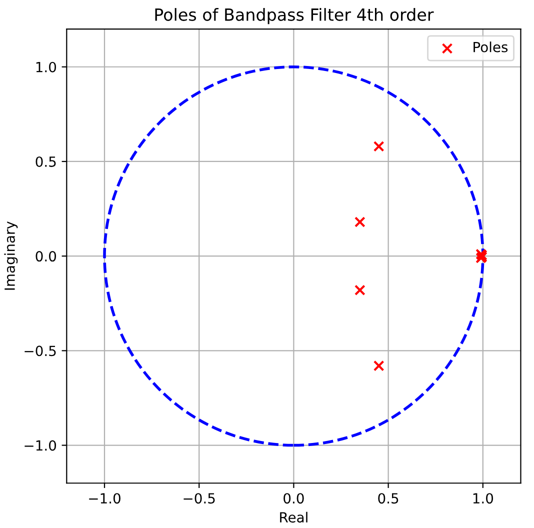  I want to click on y-tick-label: −0.5, so click(40, 351).